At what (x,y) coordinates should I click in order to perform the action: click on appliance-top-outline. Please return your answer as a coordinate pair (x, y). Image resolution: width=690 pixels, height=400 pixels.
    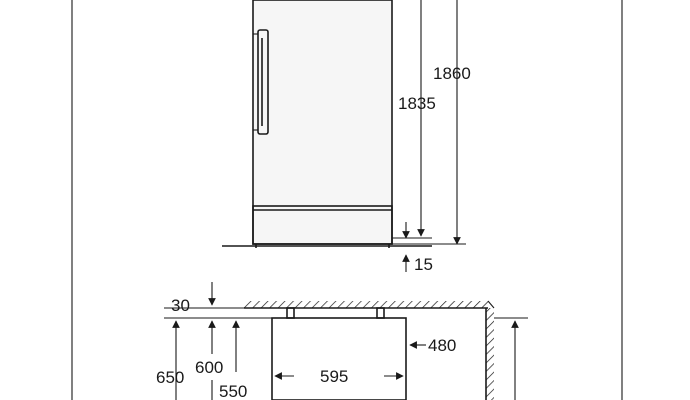
    Looking at the image, I should click on (339, 358).